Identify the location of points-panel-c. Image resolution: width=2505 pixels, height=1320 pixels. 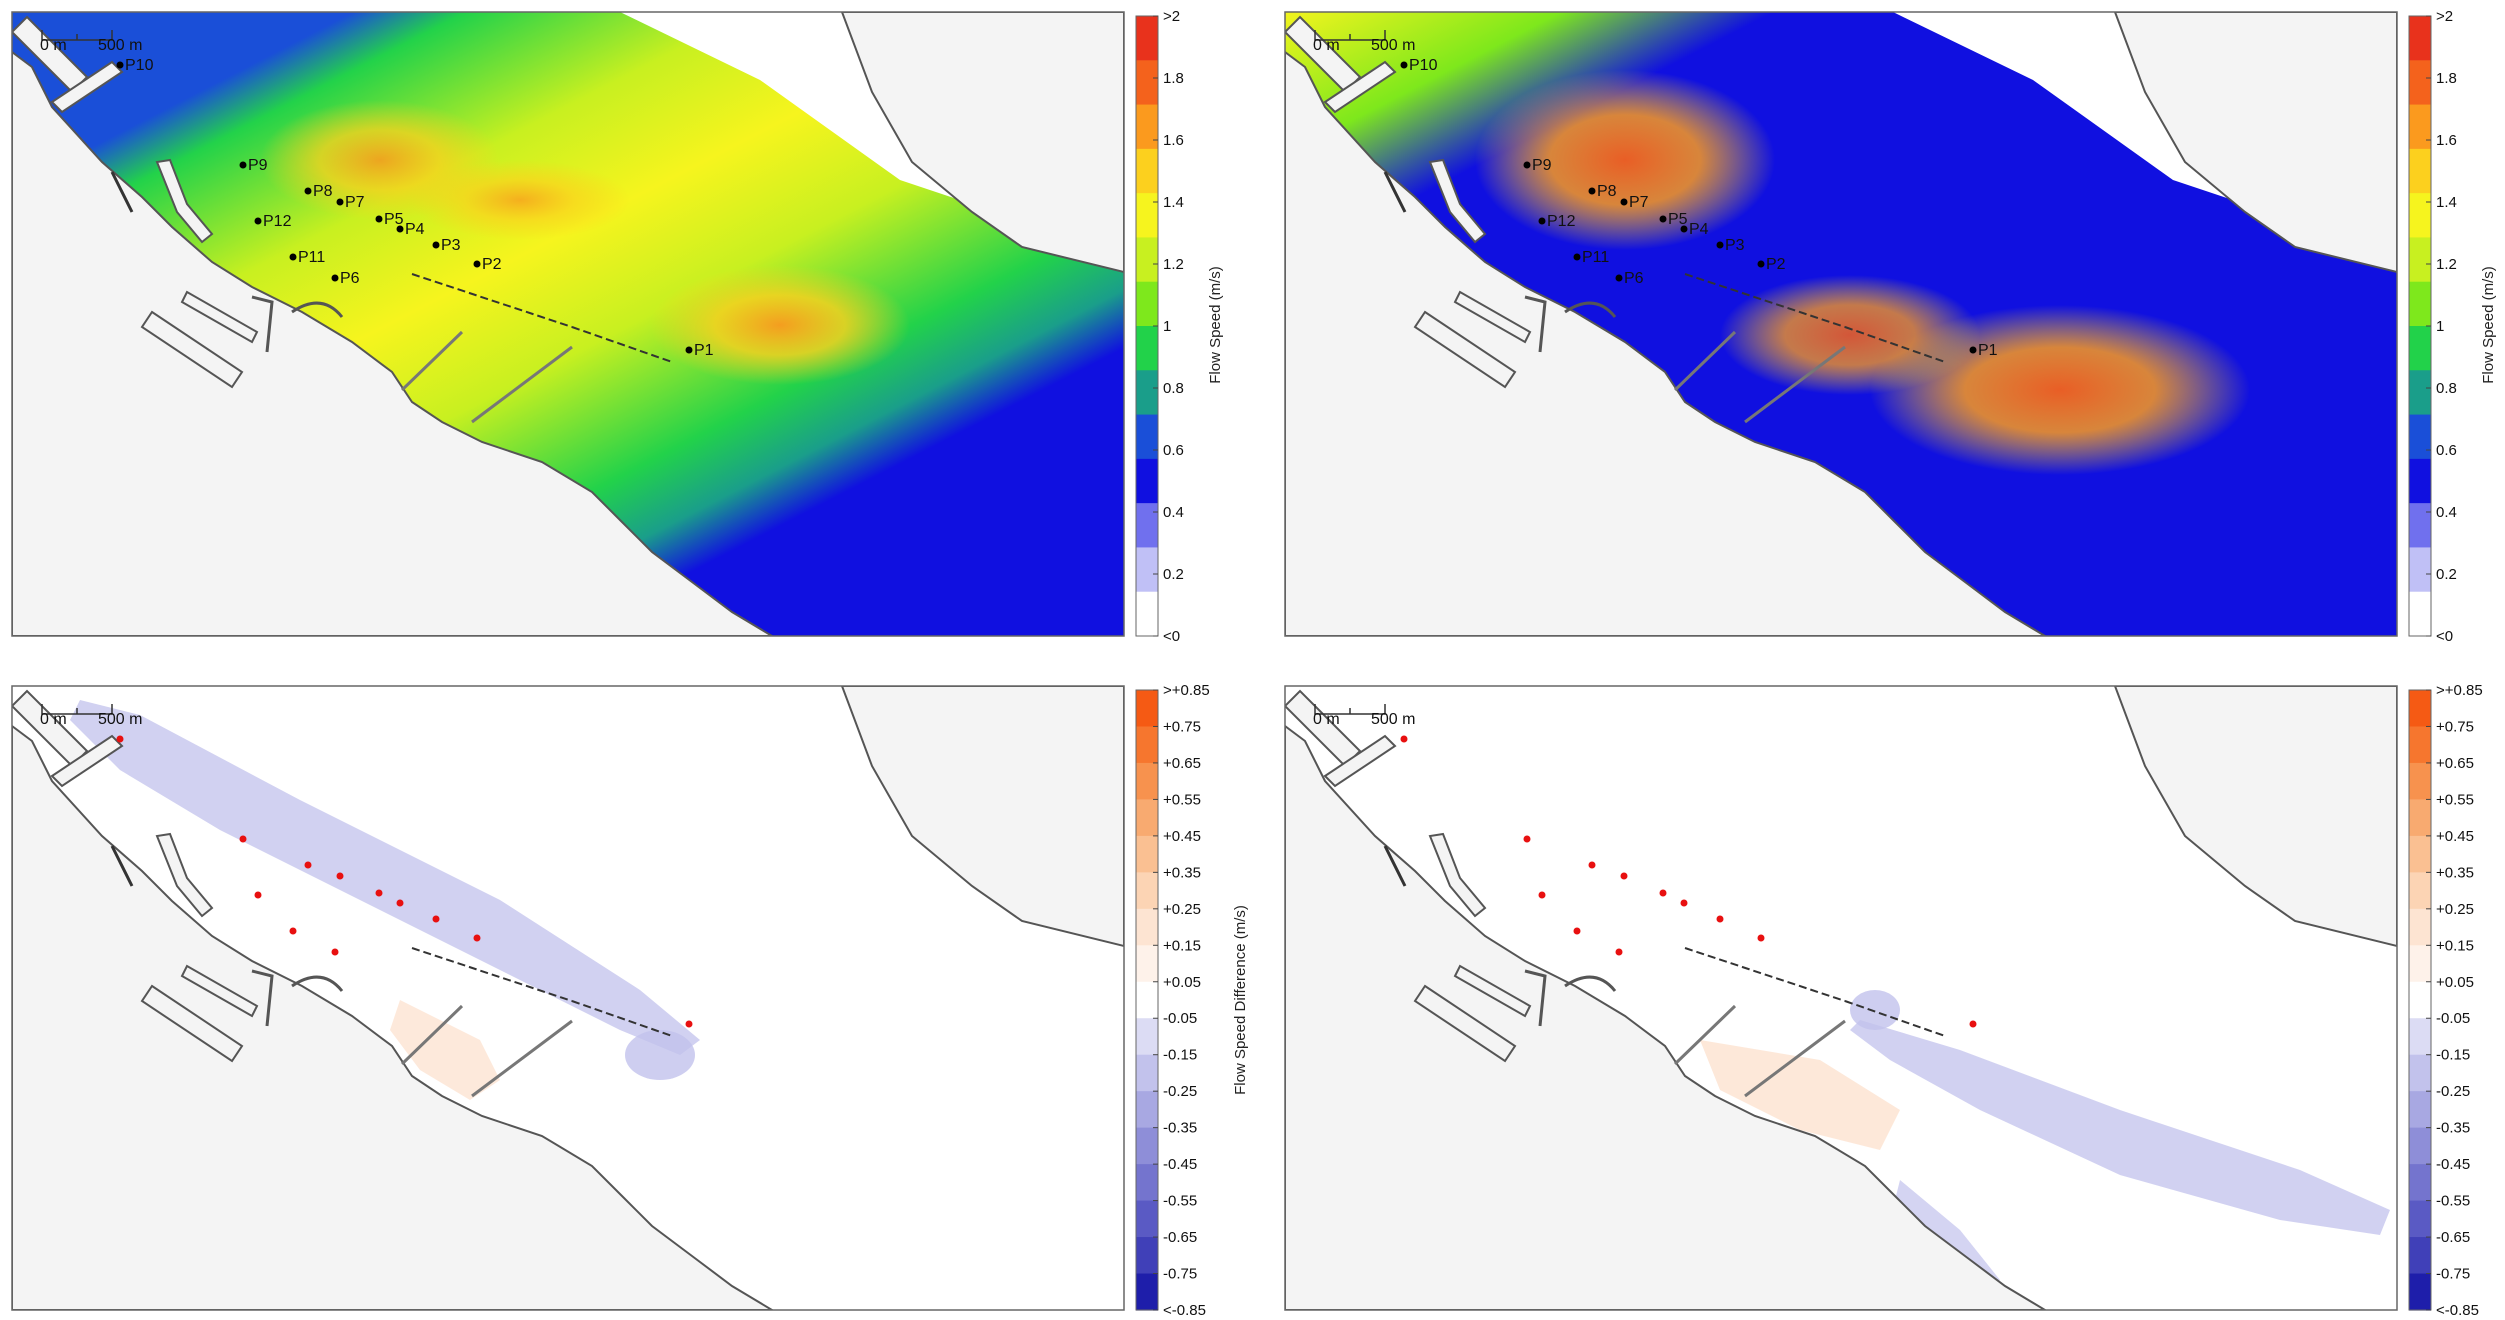
(404, 881).